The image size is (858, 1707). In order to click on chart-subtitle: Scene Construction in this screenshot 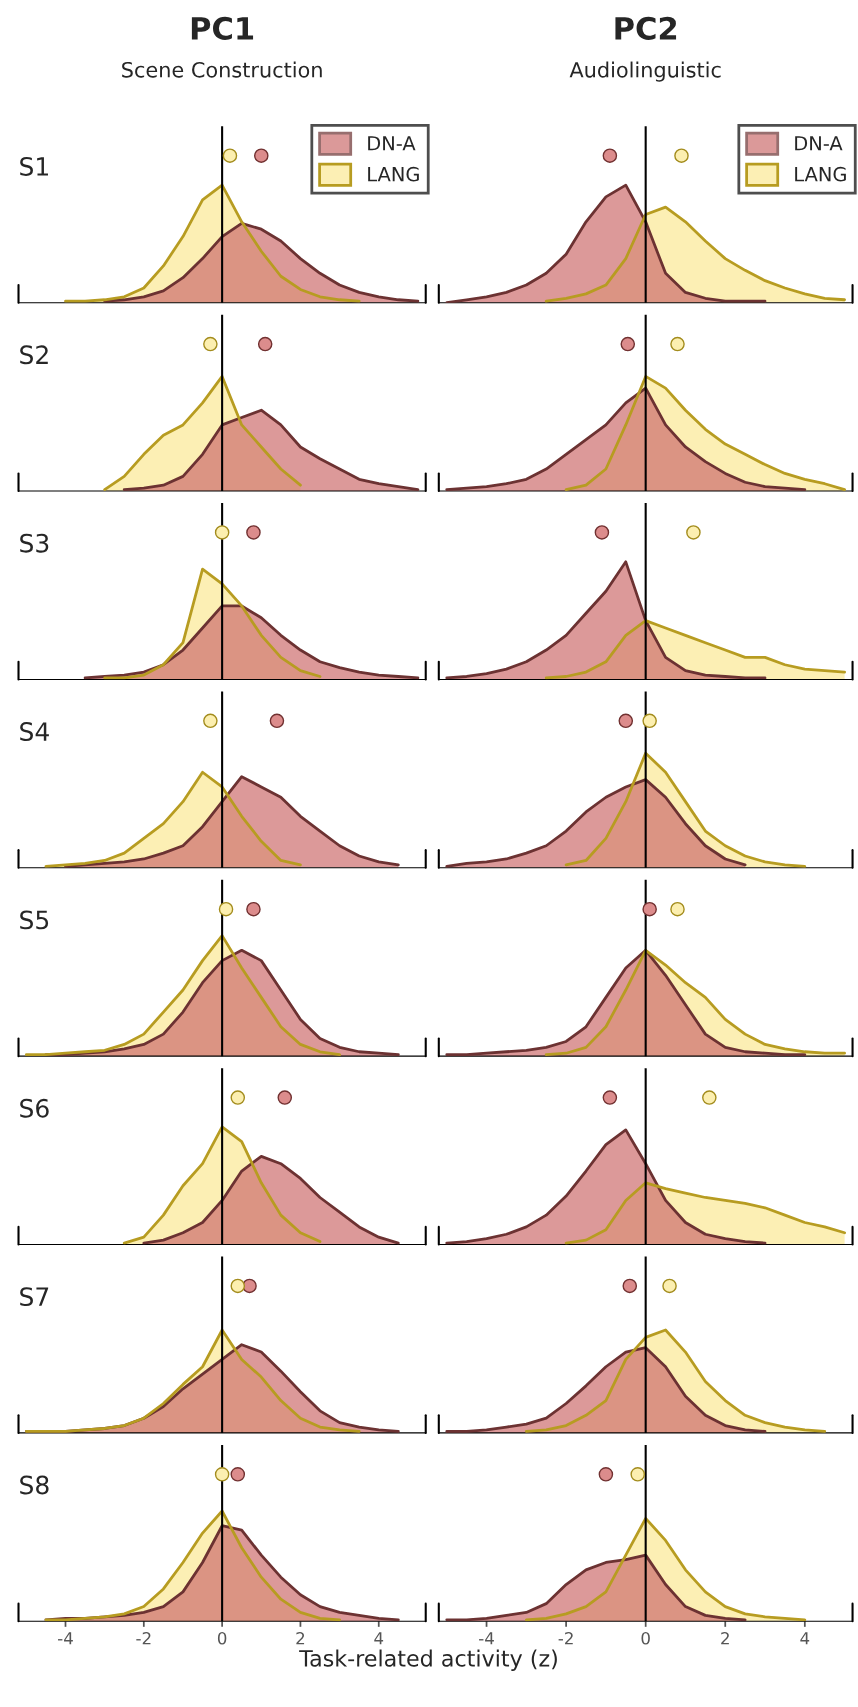, I will do `click(222, 69)`.